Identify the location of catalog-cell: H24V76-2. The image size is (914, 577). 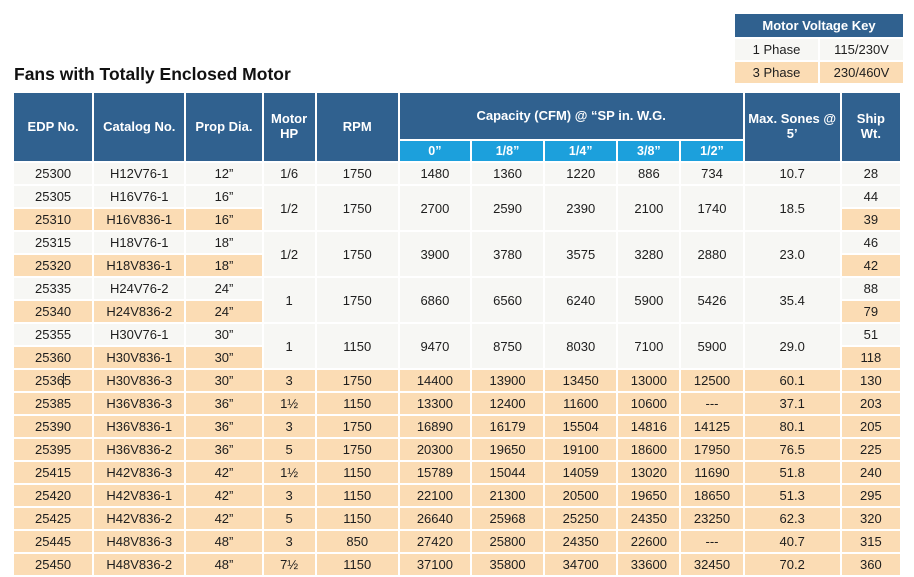
(139, 288).